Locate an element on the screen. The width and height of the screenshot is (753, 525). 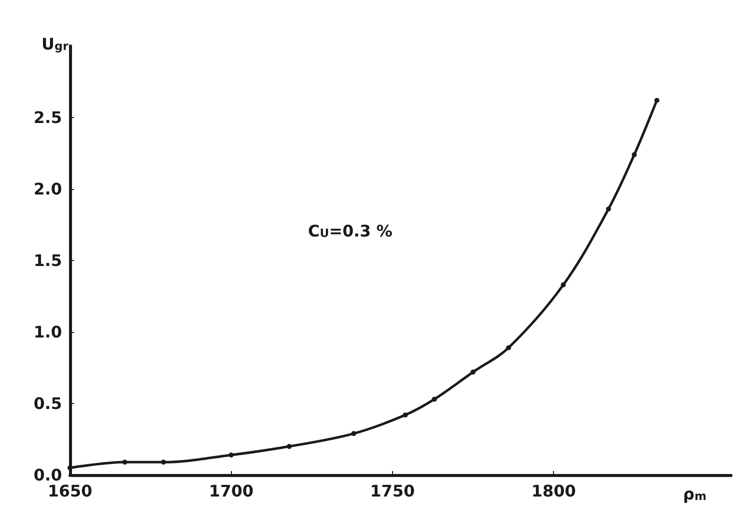
y-tick-label: 0.0 is located at coordinates (48, 475).